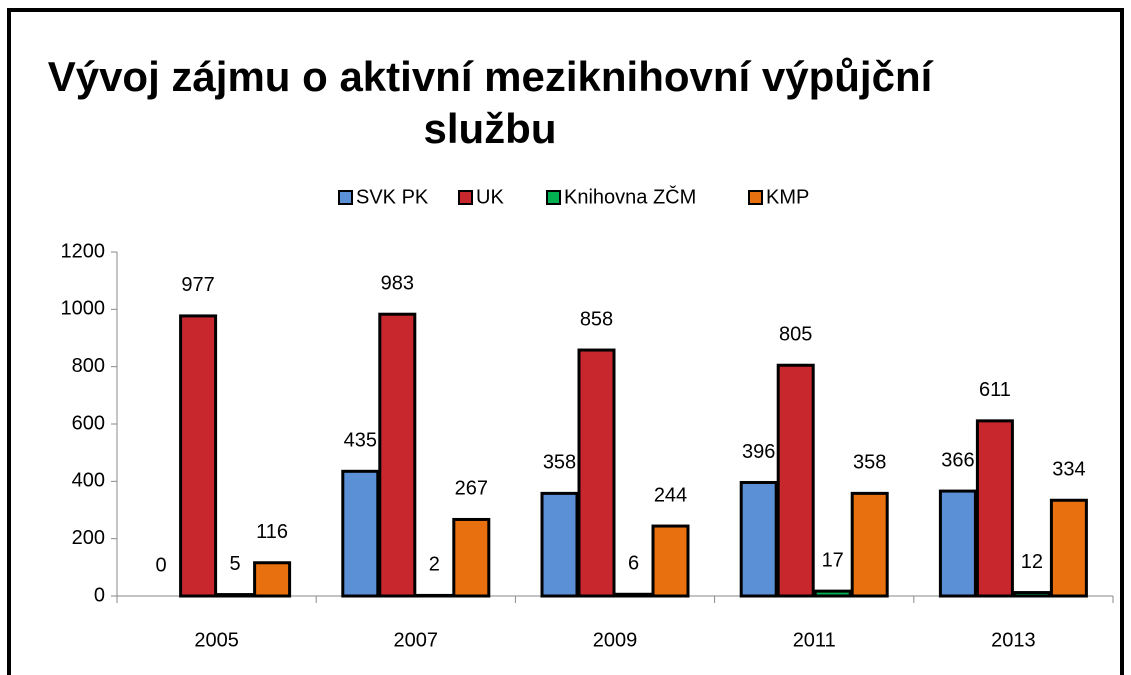 This screenshot has height=675, width=1131. Describe the element at coordinates (397, 283) in the screenshot. I see `value-label: 983` at that location.